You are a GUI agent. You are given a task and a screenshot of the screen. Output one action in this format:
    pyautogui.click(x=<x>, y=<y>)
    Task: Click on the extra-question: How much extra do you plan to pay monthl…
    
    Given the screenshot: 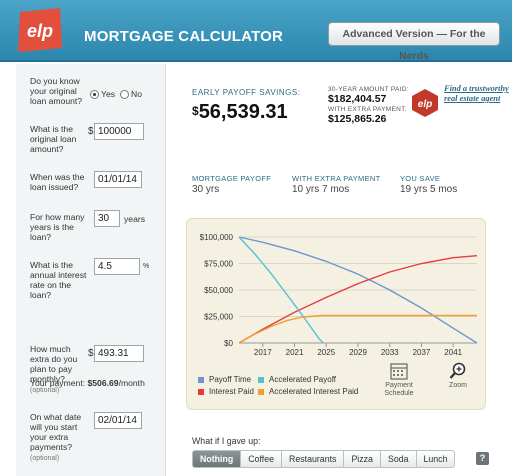 What is the action you would take?
    pyautogui.click(x=54, y=364)
    